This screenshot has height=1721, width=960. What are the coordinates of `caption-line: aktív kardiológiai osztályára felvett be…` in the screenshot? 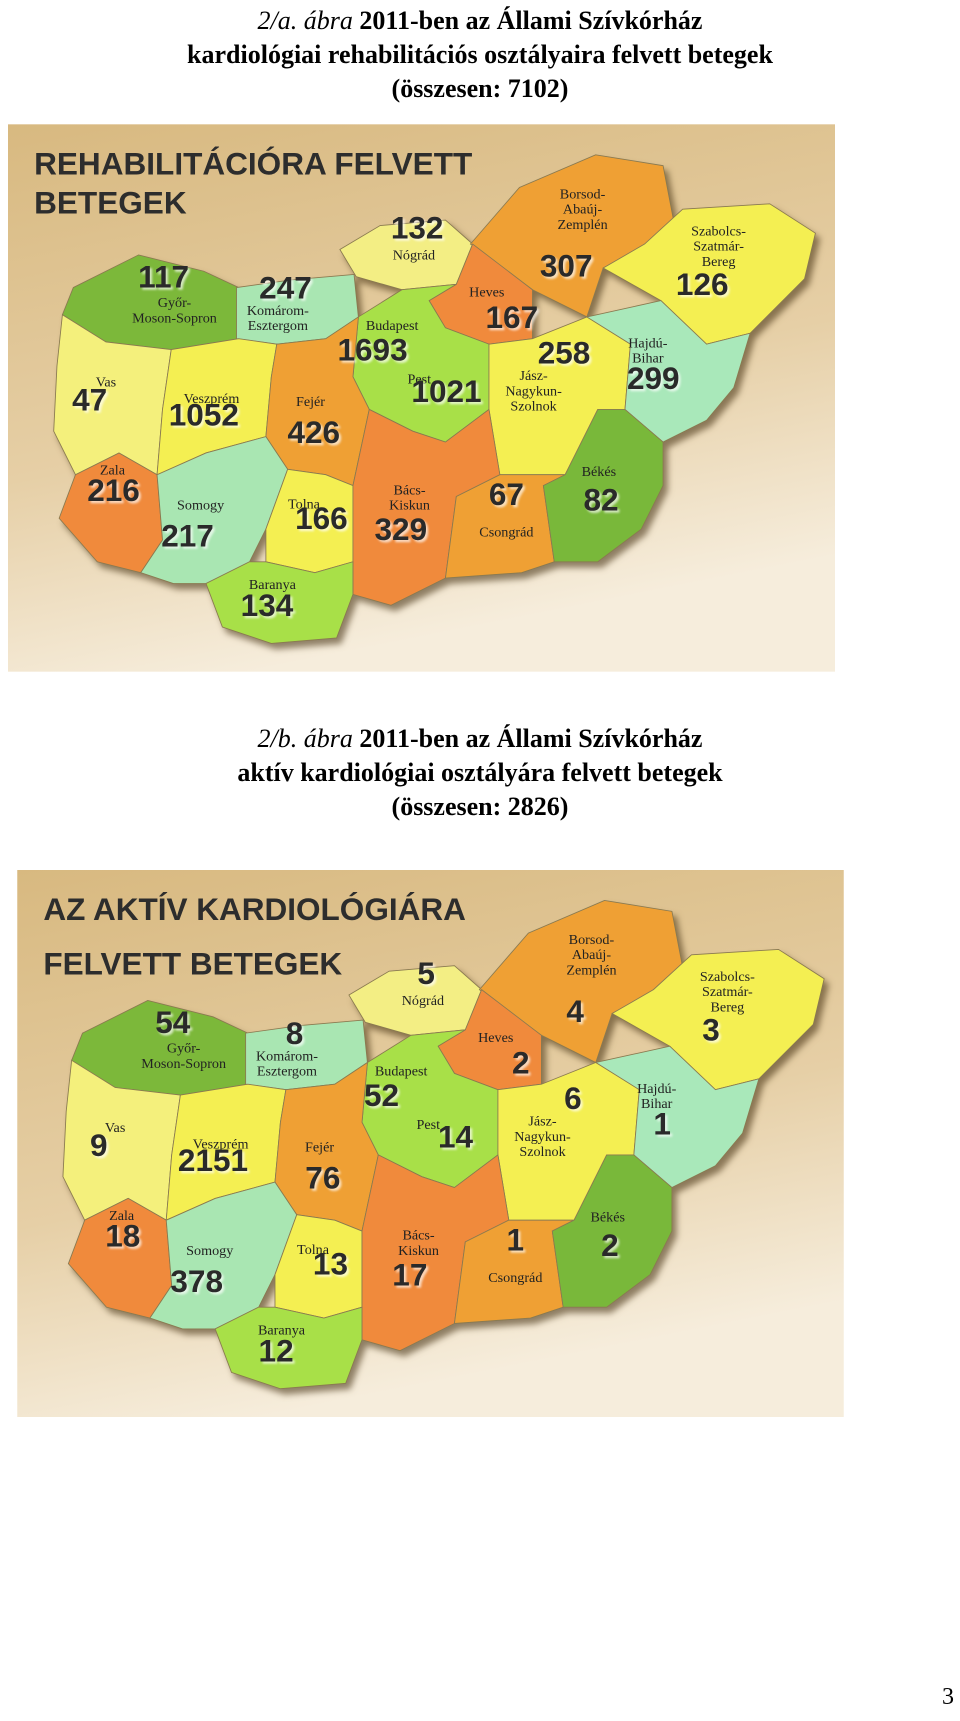 It's located at (480, 773).